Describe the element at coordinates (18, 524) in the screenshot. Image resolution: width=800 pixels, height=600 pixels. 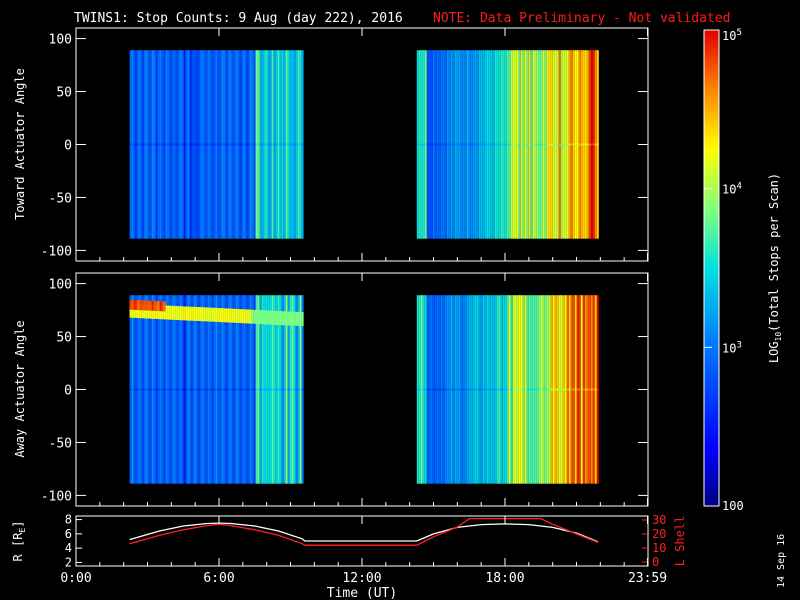
I see `radius-label-end: ]` at that location.